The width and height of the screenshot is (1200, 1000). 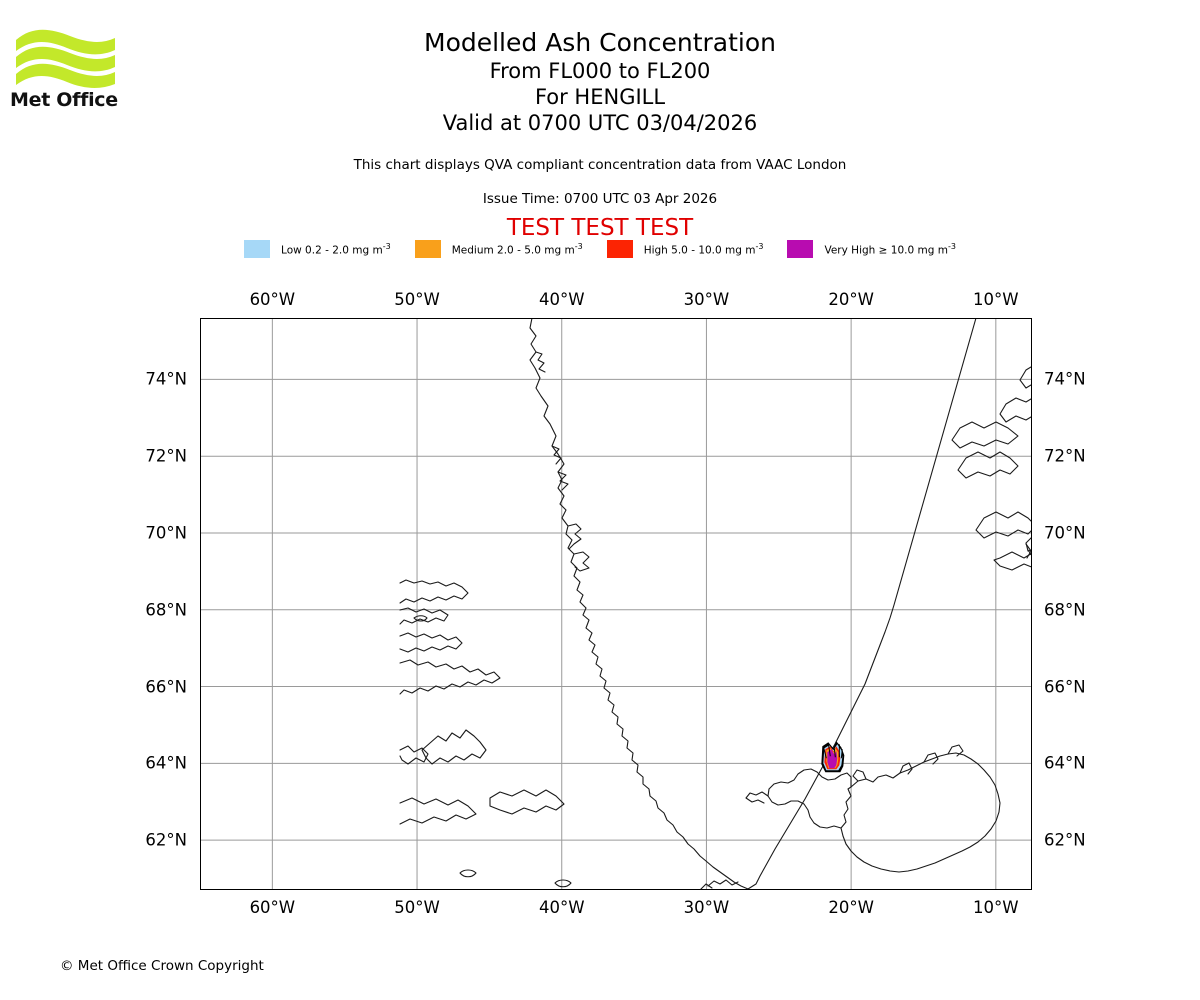 I want to click on legend-label-very-high: Very High ≥ 10.0 mg m-3, so click(x=890, y=249).